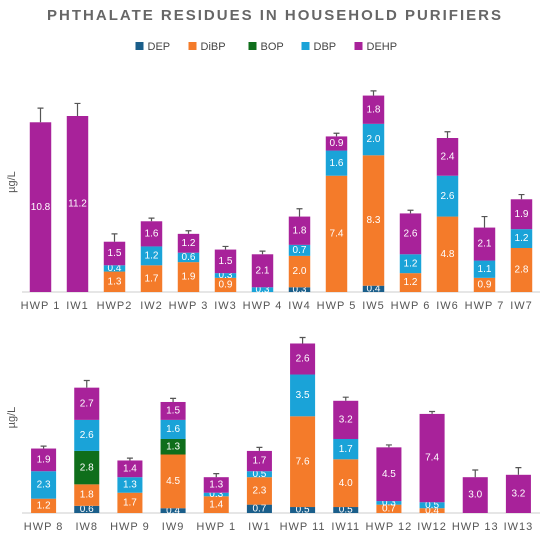  Describe the element at coordinates (151, 306) in the screenshot. I see `x-tick-label: IW2` at that location.